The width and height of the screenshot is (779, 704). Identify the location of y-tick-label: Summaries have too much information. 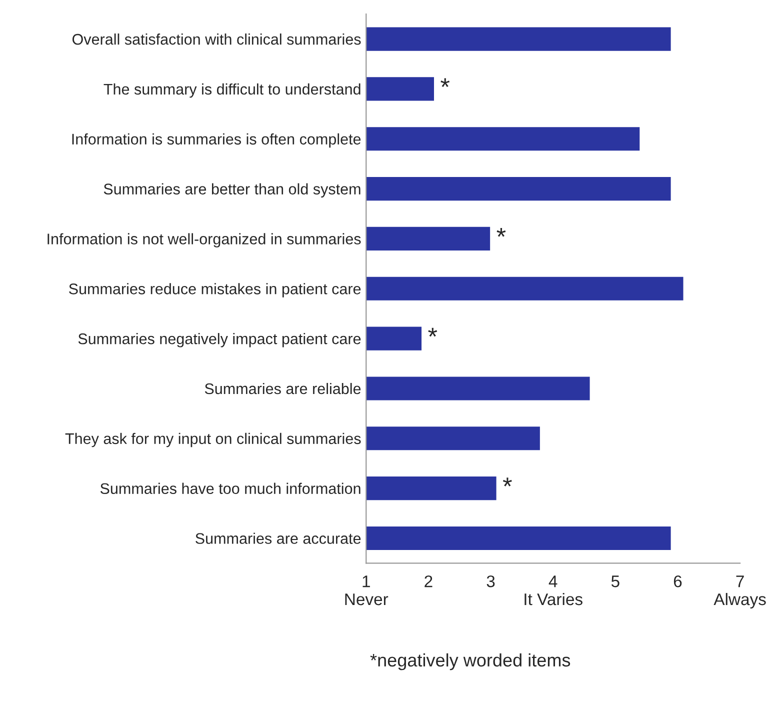
(230, 488).